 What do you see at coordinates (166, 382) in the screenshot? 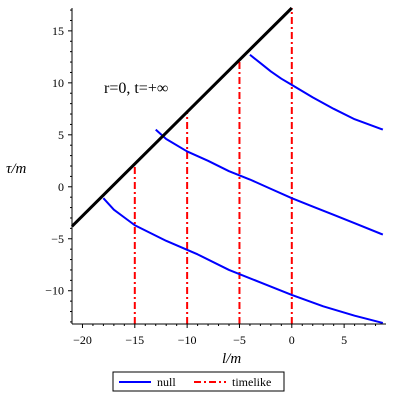
I see `legend-null-label: null` at bounding box center [166, 382].